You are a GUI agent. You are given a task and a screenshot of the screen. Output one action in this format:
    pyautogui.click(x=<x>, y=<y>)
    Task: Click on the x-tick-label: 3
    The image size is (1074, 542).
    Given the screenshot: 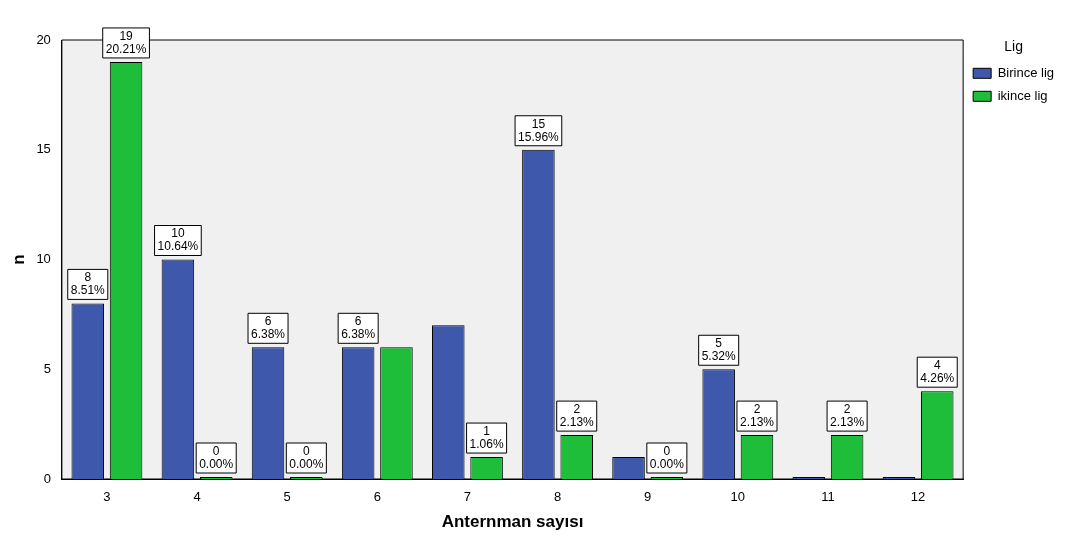 What is the action you would take?
    pyautogui.click(x=107, y=497)
    